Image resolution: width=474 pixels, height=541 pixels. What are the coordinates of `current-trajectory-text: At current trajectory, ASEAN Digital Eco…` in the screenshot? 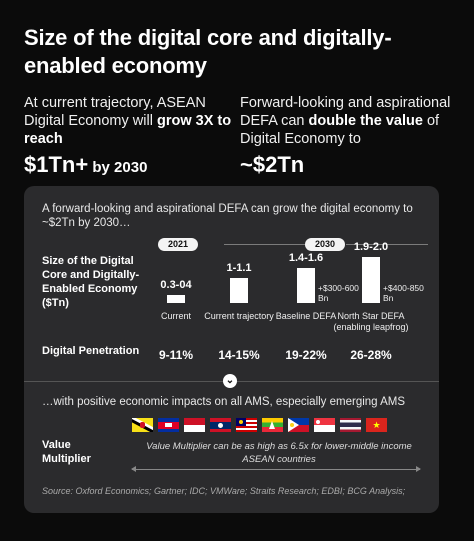 It's located at (129, 121).